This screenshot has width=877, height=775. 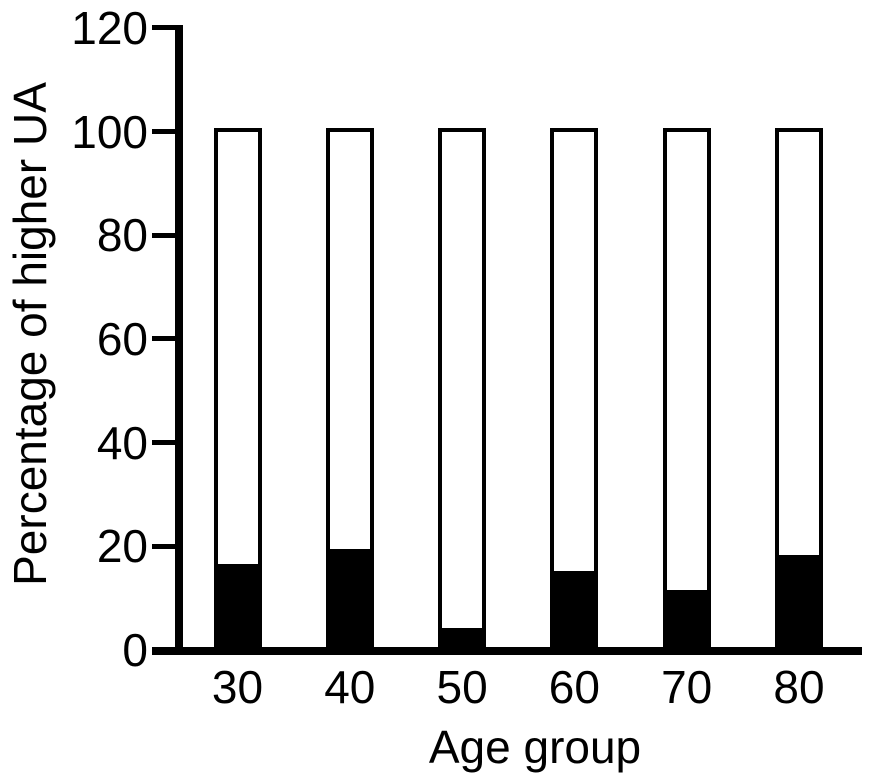 I want to click on x-tick-label: 80, so click(x=799, y=687).